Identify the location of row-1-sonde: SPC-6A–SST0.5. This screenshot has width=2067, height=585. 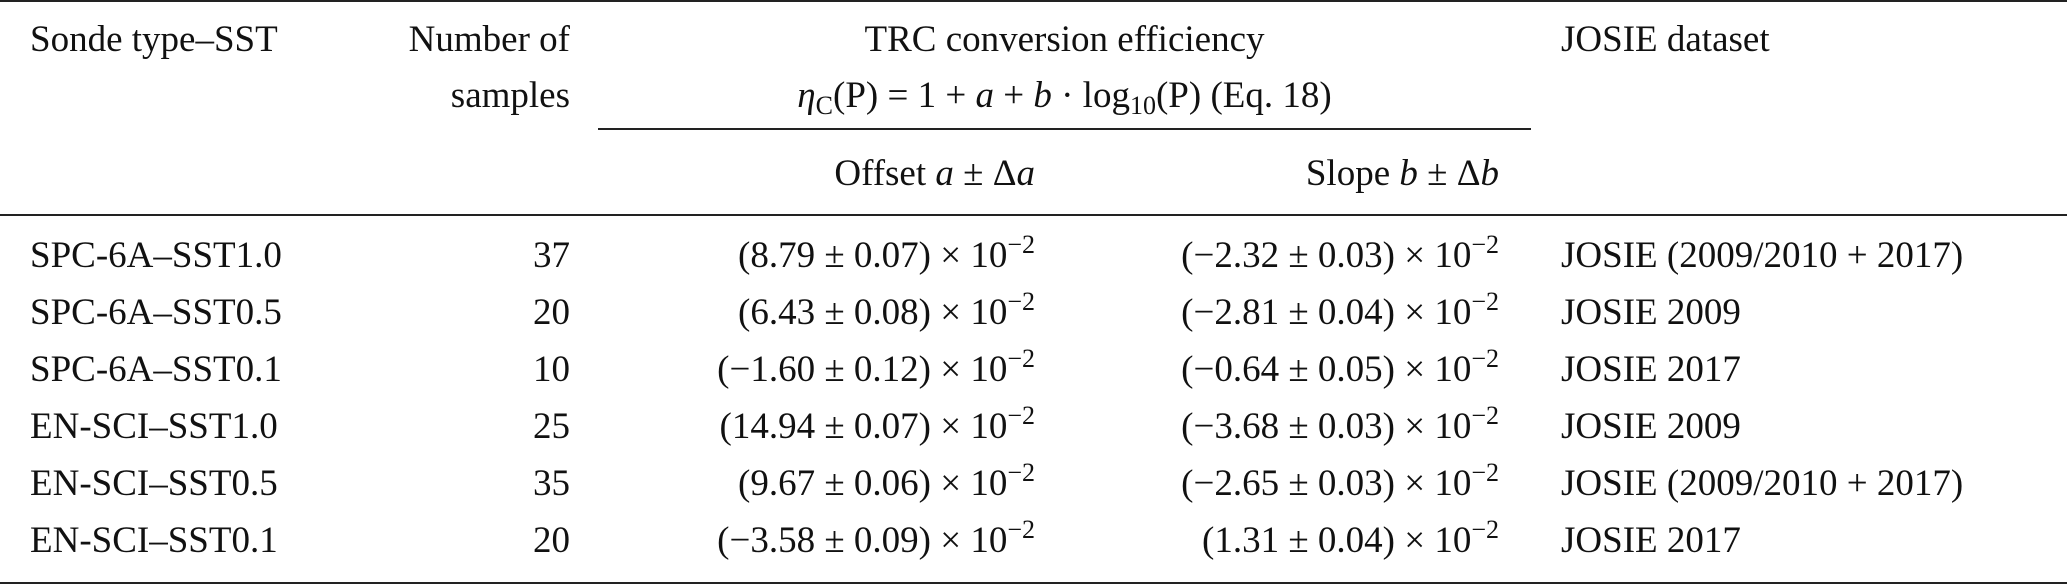
(156, 313).